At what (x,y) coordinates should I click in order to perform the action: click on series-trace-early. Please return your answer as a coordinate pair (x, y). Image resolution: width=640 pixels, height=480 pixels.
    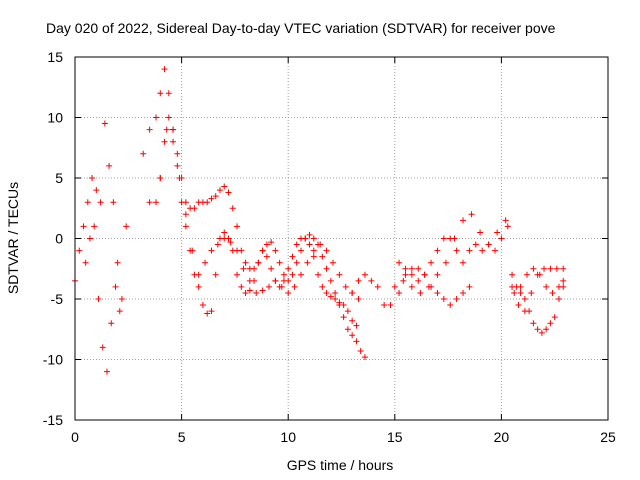
    Looking at the image, I should click on (101, 211).